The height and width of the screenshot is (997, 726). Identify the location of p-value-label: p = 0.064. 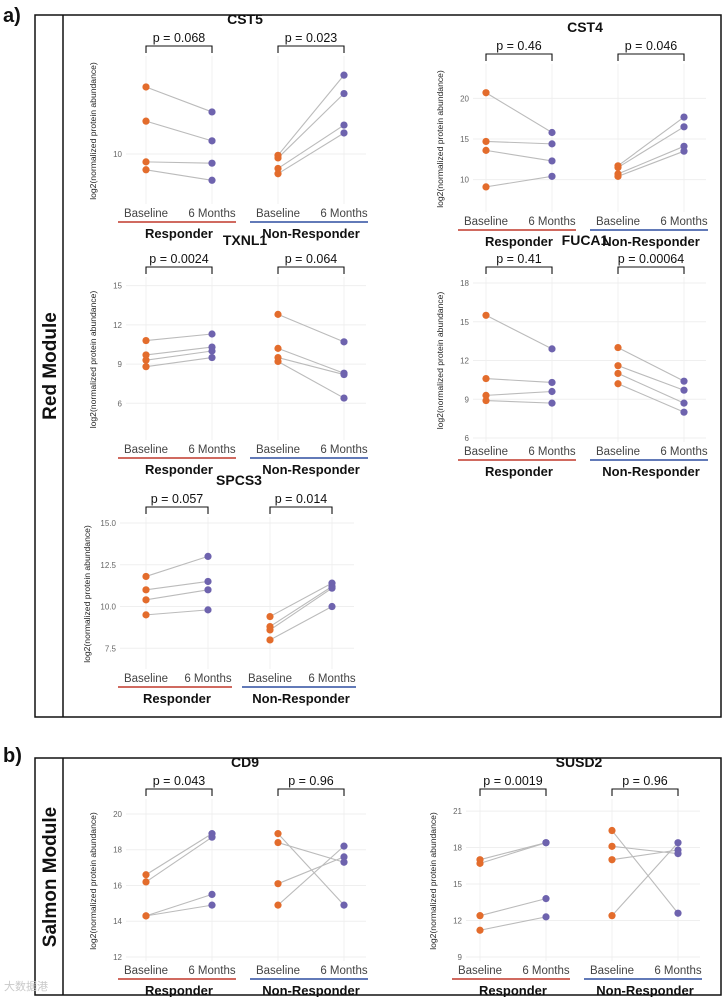
(311, 259).